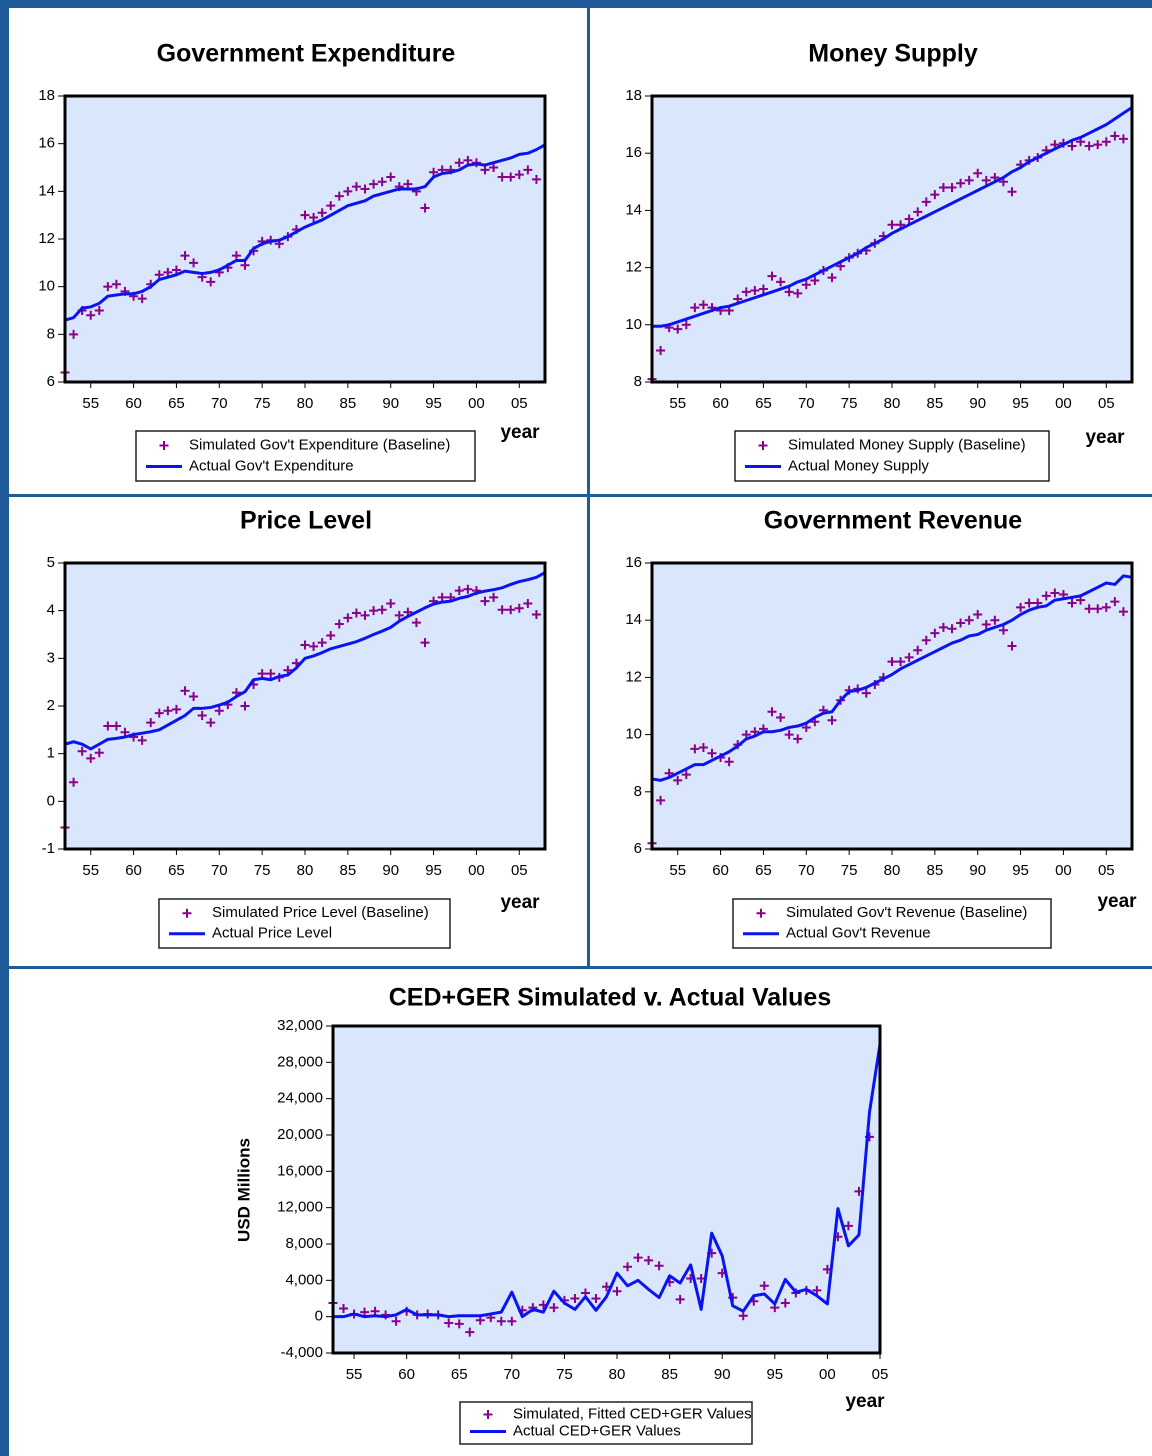 The height and width of the screenshot is (1456, 1152). Describe the element at coordinates (301, 1352) in the screenshot. I see `y-tick-label: -4,000` at that location.